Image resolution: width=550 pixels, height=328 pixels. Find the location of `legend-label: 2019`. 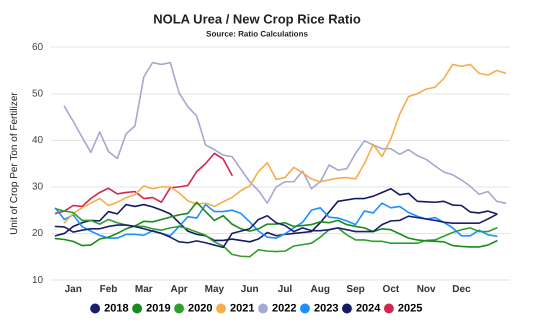

legend-label: 2019 is located at coordinates (158, 308).